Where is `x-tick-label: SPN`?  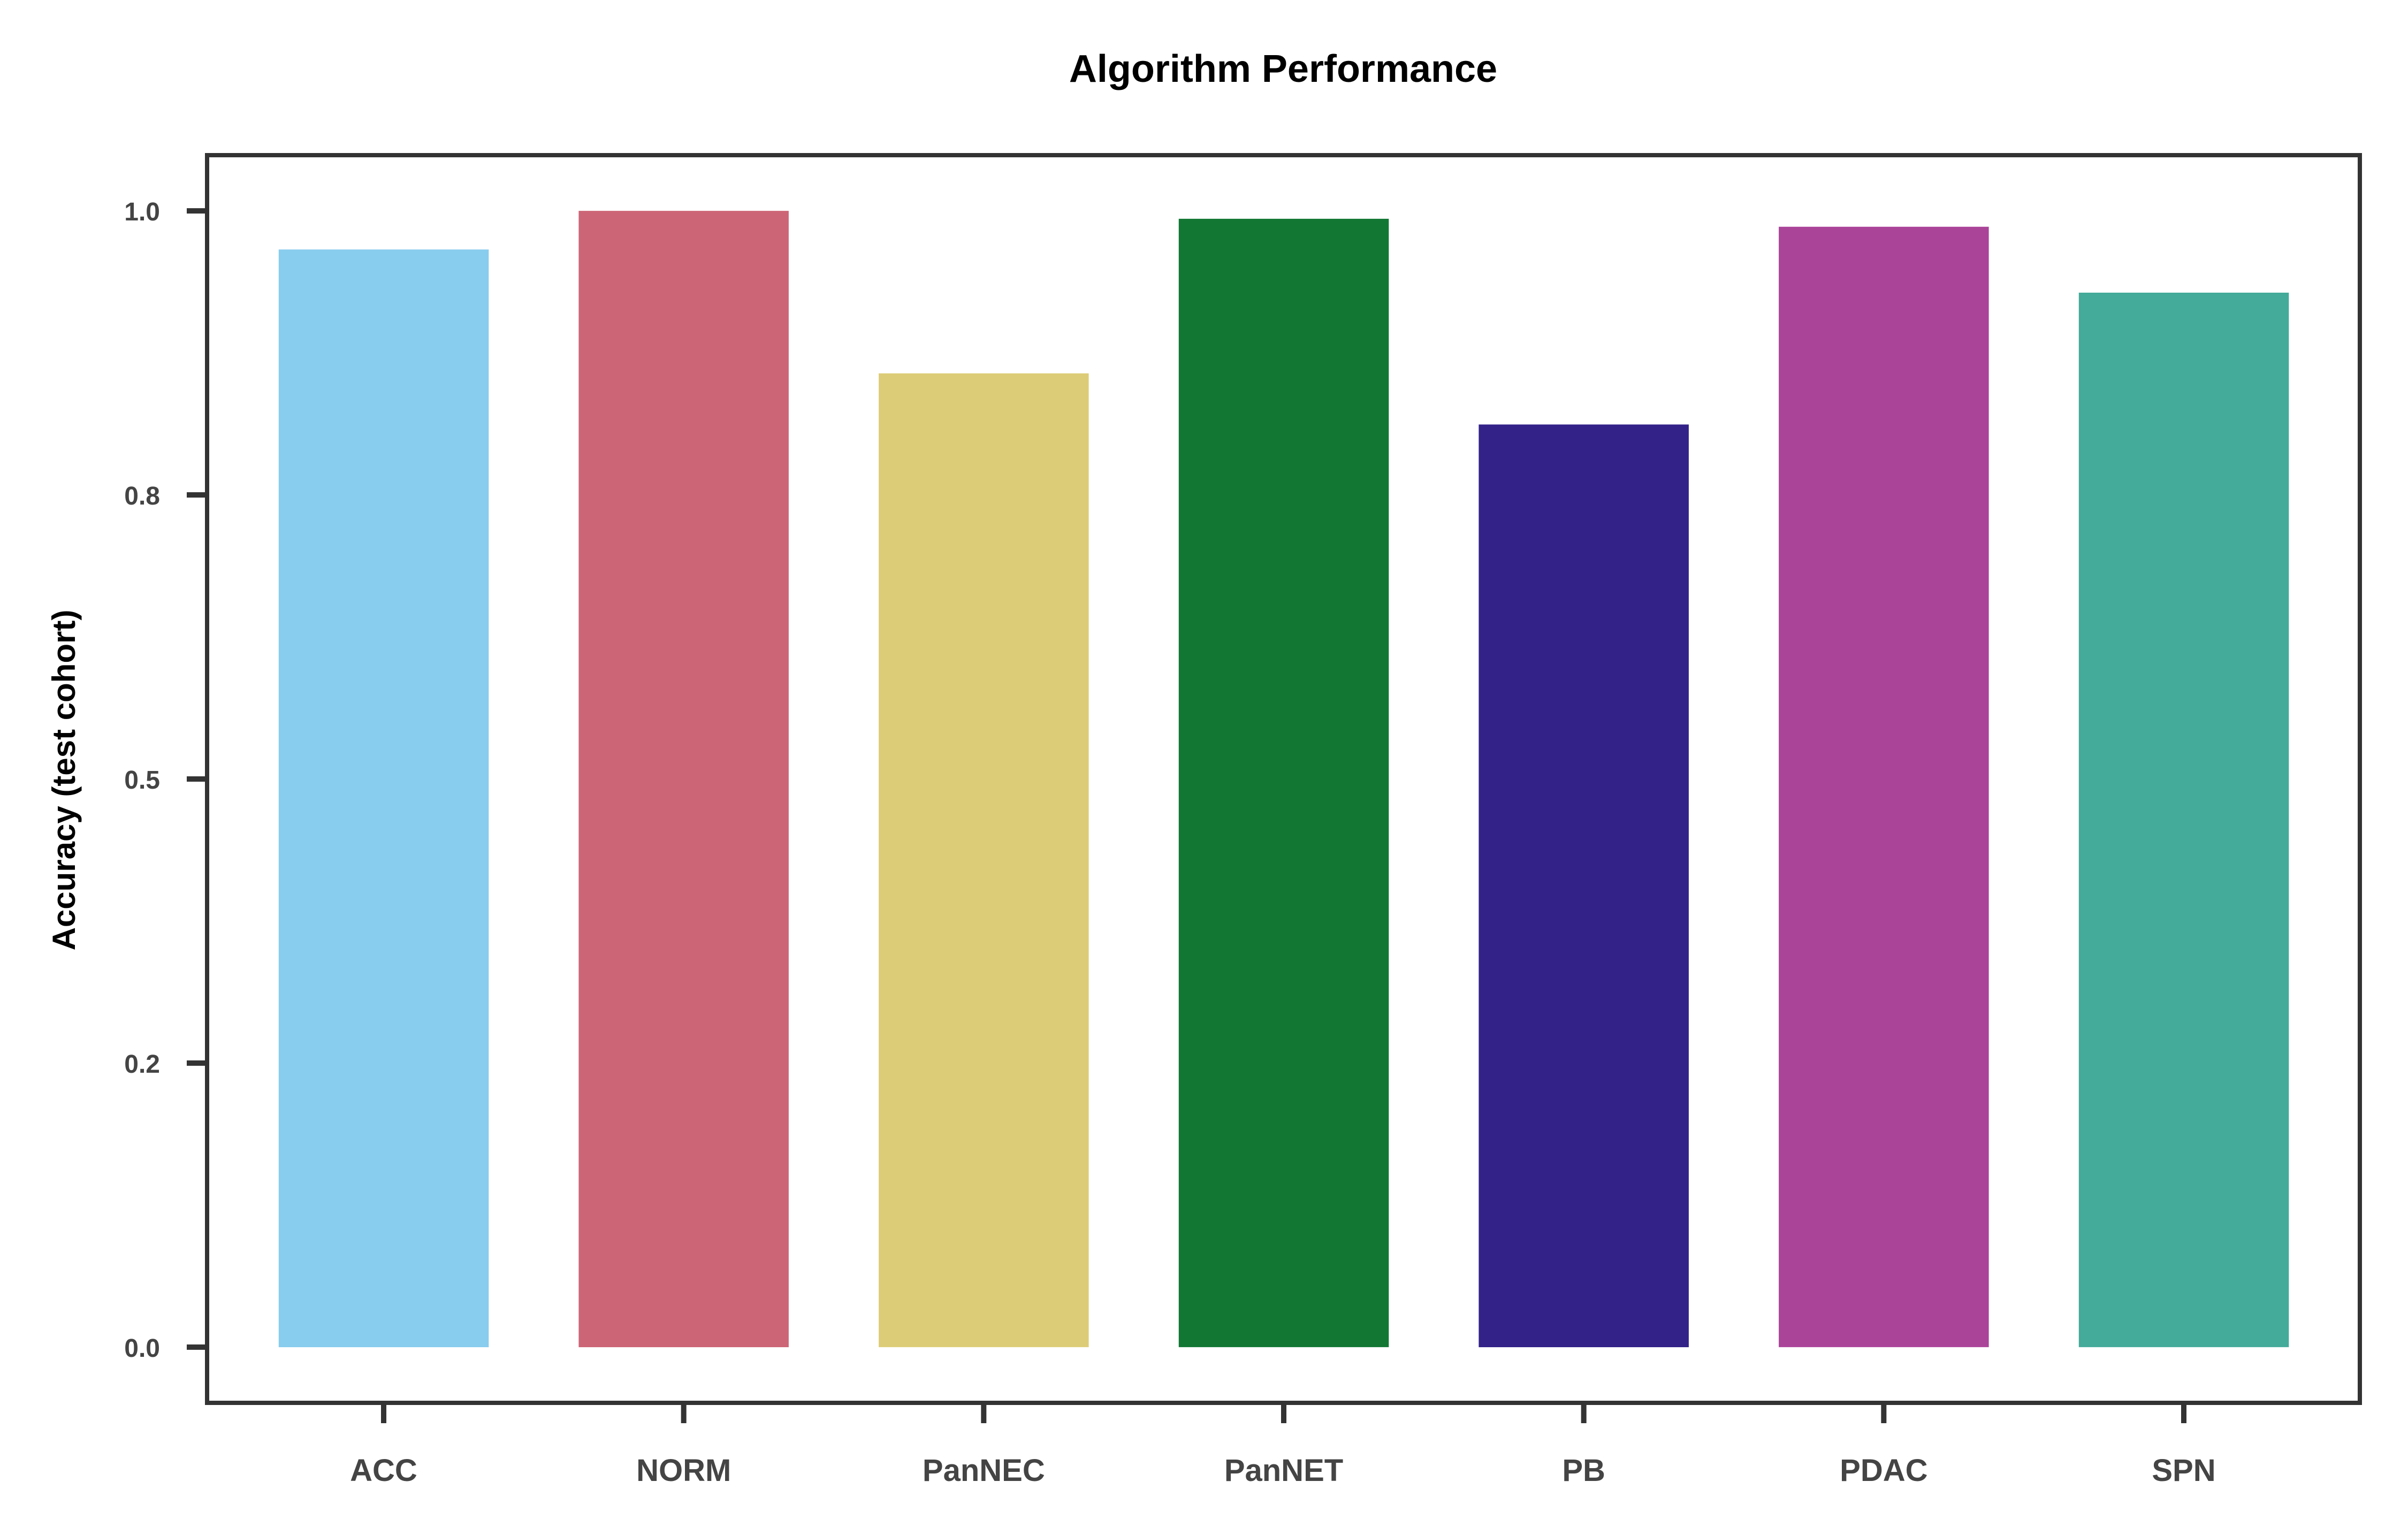 x-tick-label: SPN is located at coordinates (2183, 1470).